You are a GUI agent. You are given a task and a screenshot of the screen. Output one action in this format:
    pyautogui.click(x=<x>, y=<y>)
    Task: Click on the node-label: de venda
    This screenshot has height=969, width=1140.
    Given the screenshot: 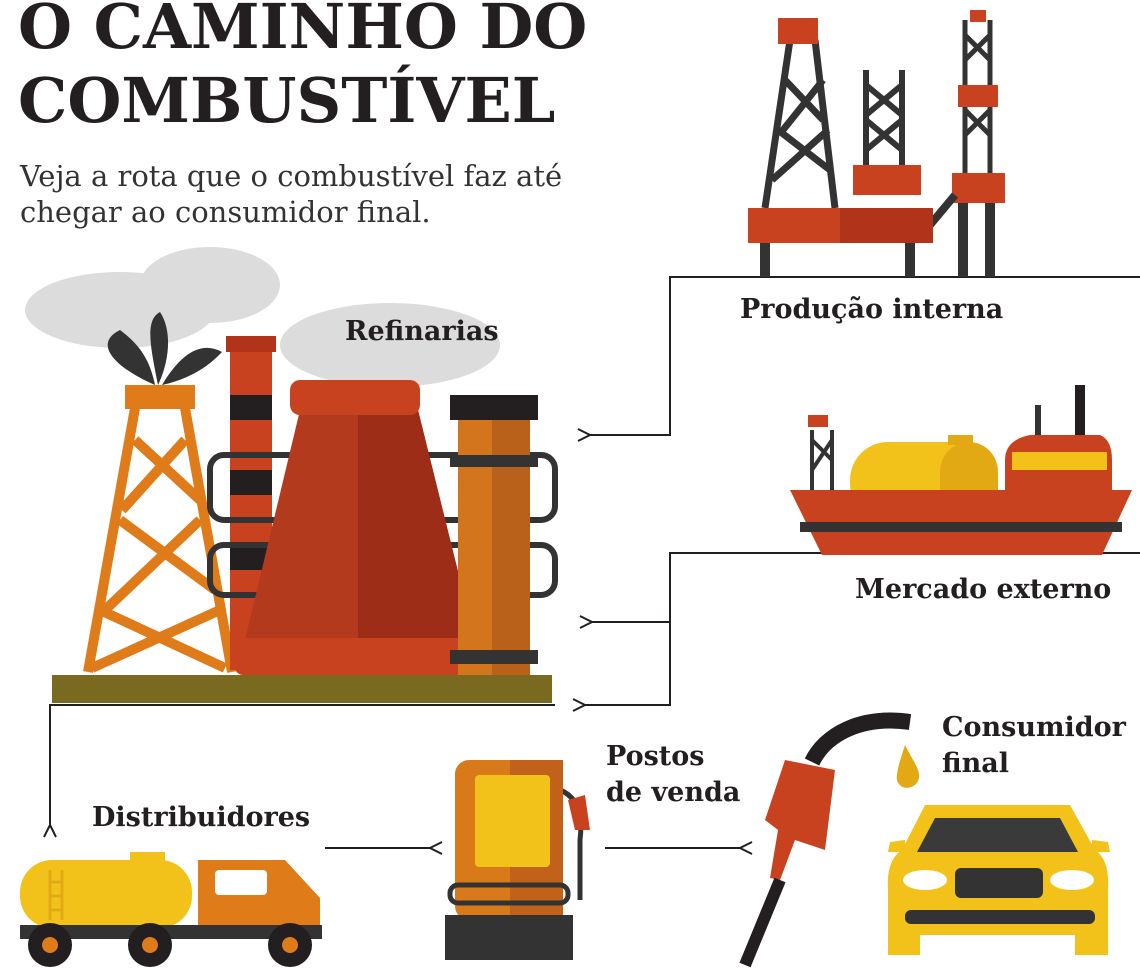 What is the action you would take?
    pyautogui.click(x=673, y=792)
    